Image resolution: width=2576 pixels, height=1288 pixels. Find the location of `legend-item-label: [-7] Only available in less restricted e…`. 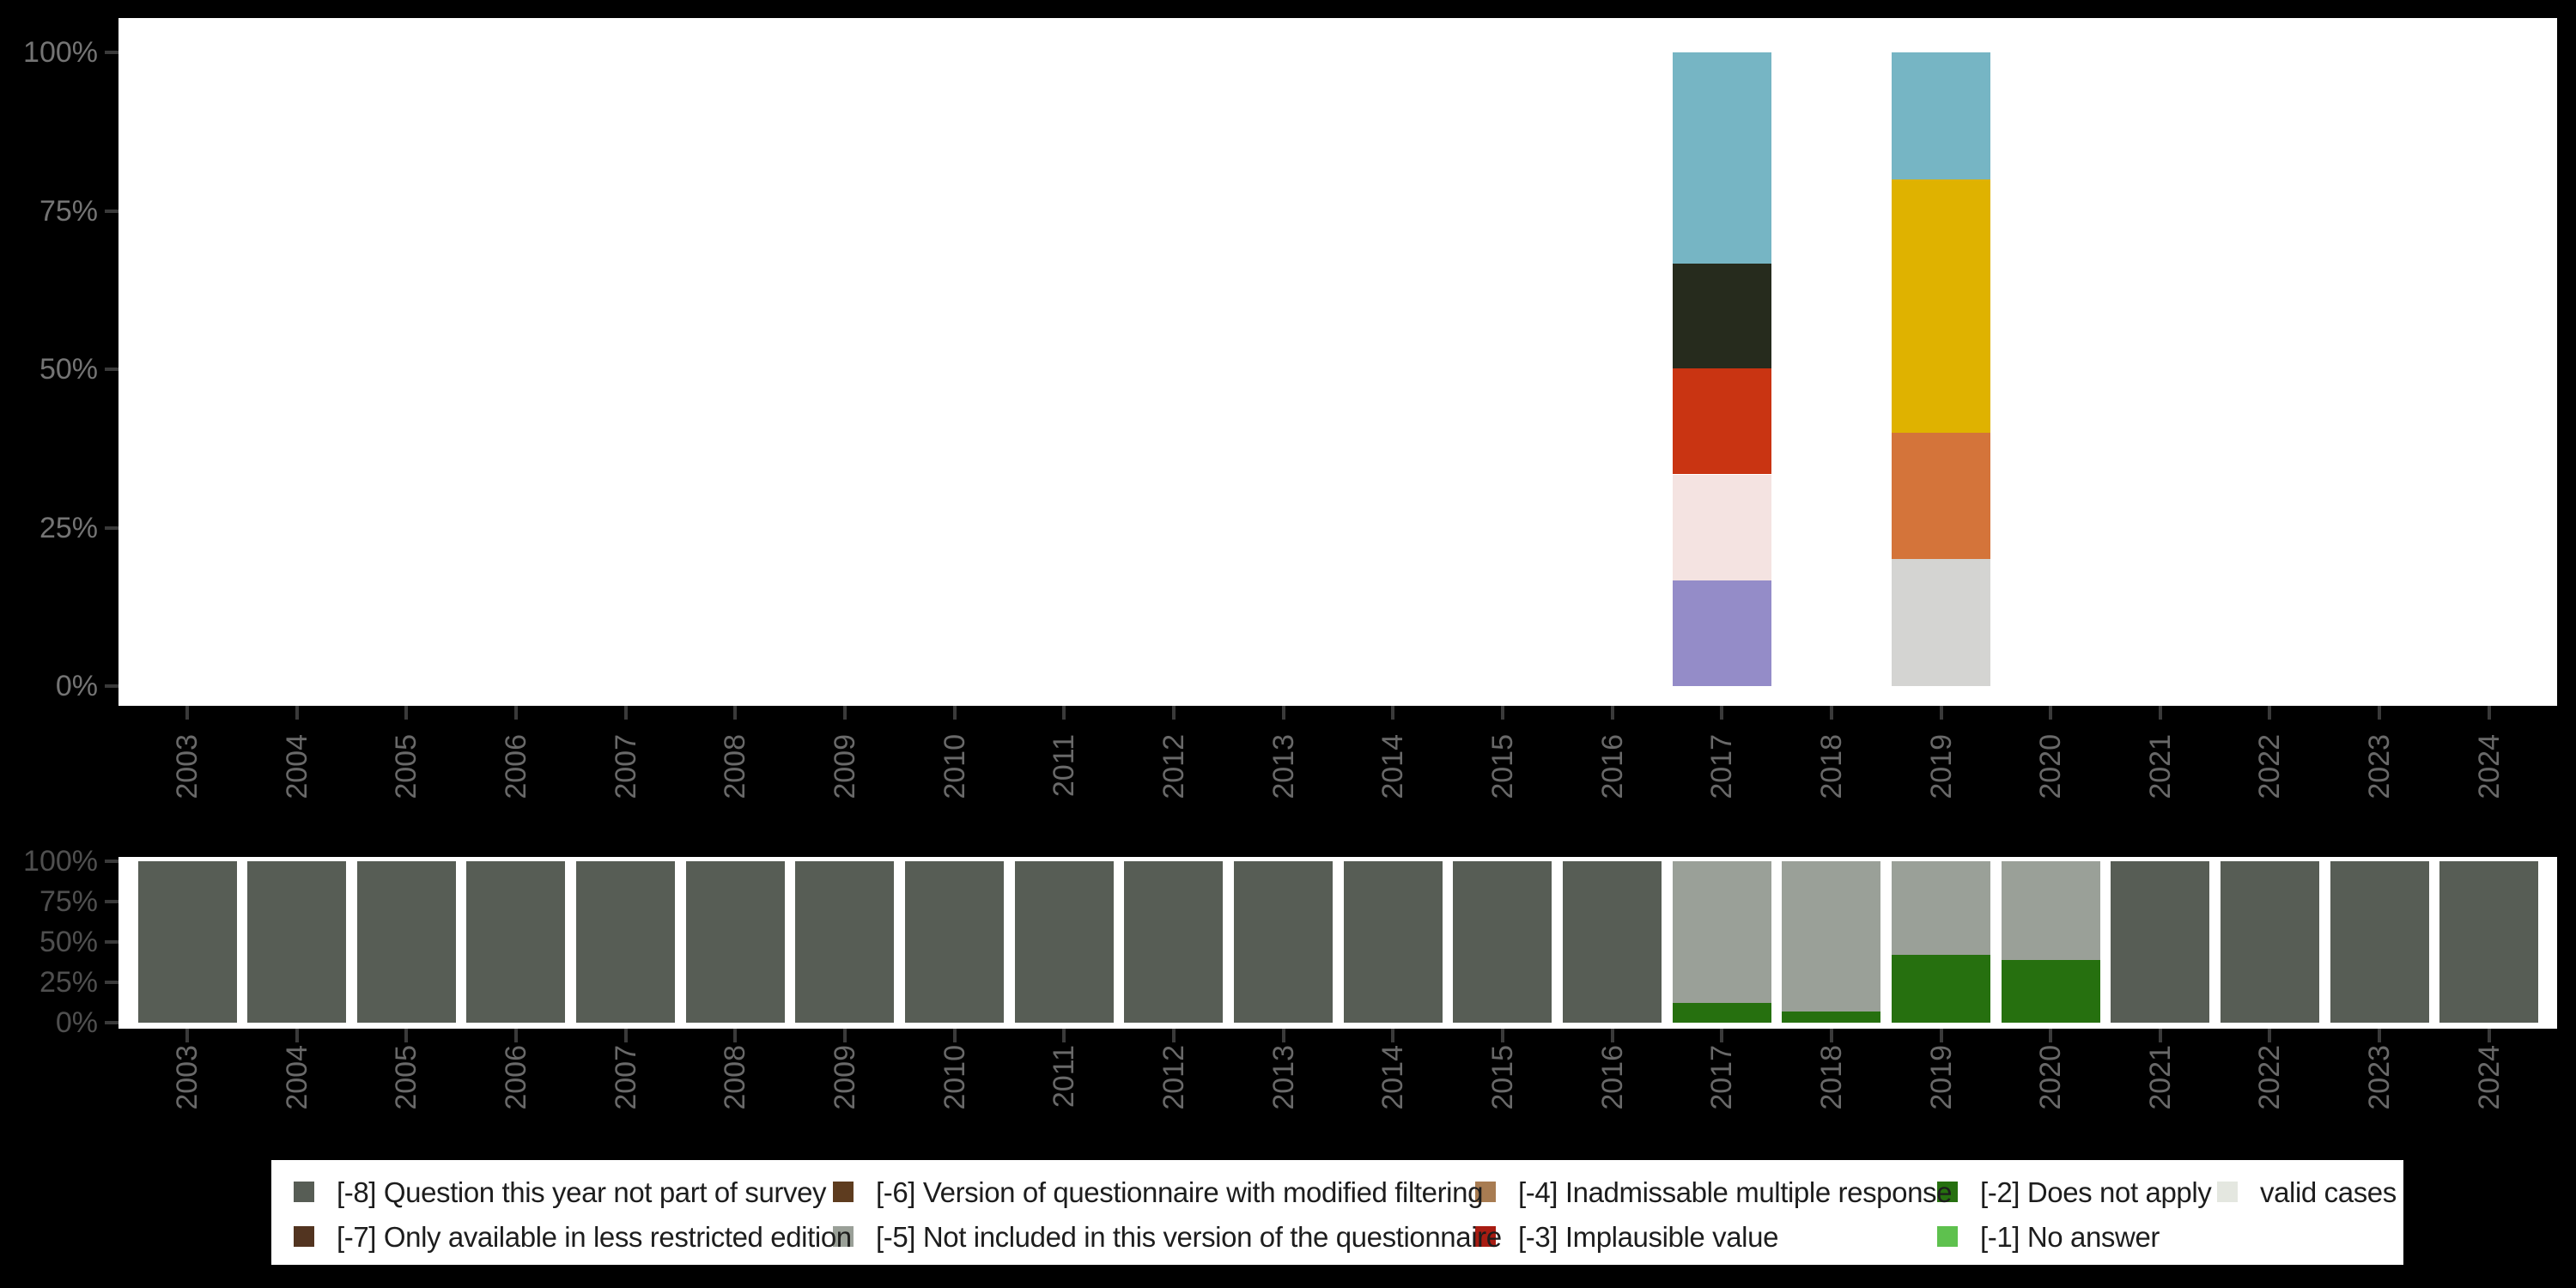

legend-item-label: [-7] Only available in less restricted e… is located at coordinates (594, 1237).